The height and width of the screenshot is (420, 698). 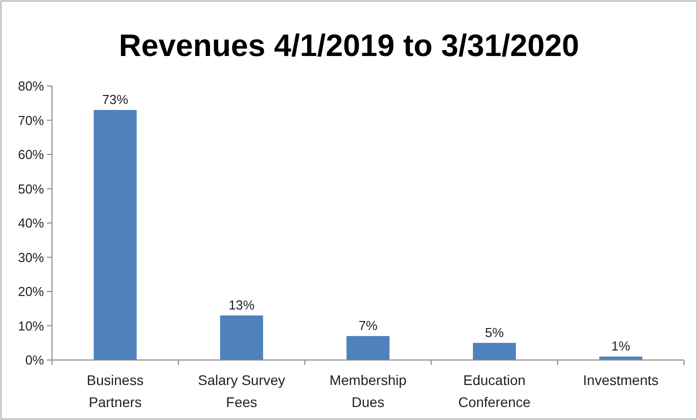 What do you see at coordinates (368, 326) in the screenshot?
I see `data-label: 7%` at bounding box center [368, 326].